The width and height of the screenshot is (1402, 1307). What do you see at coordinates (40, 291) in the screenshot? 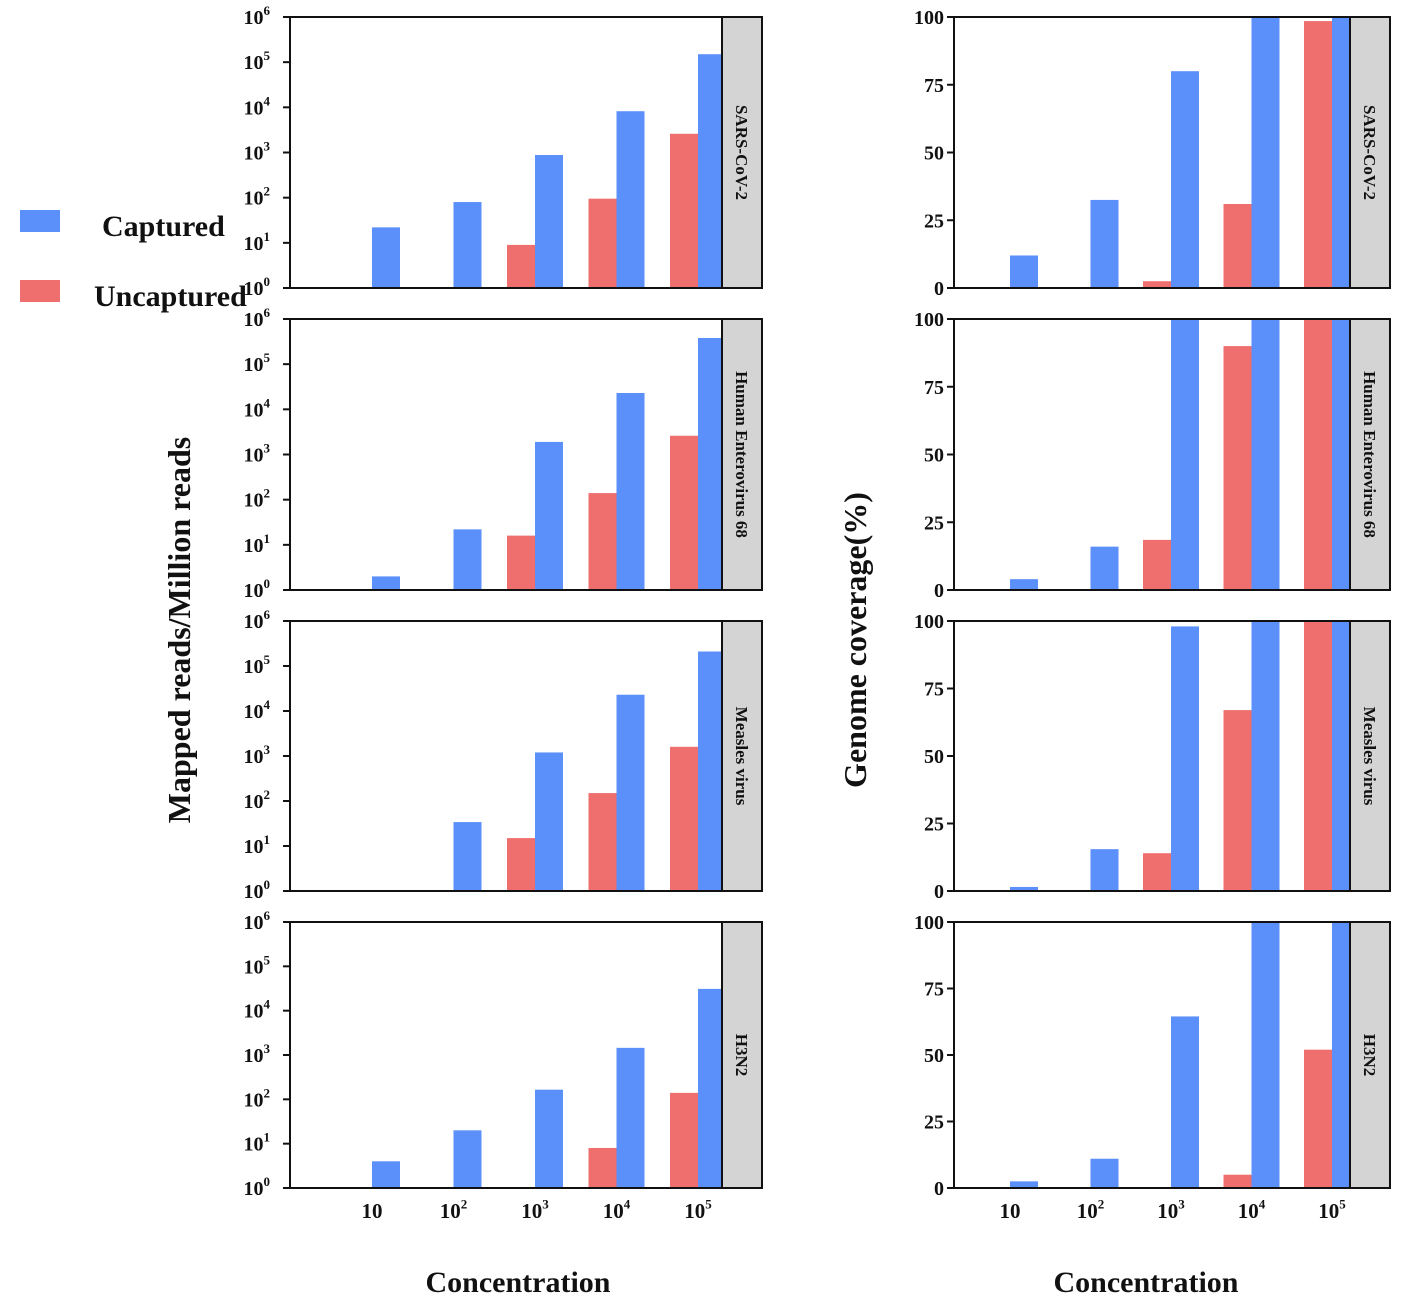
I see `legend-swatch-uncaptured` at bounding box center [40, 291].